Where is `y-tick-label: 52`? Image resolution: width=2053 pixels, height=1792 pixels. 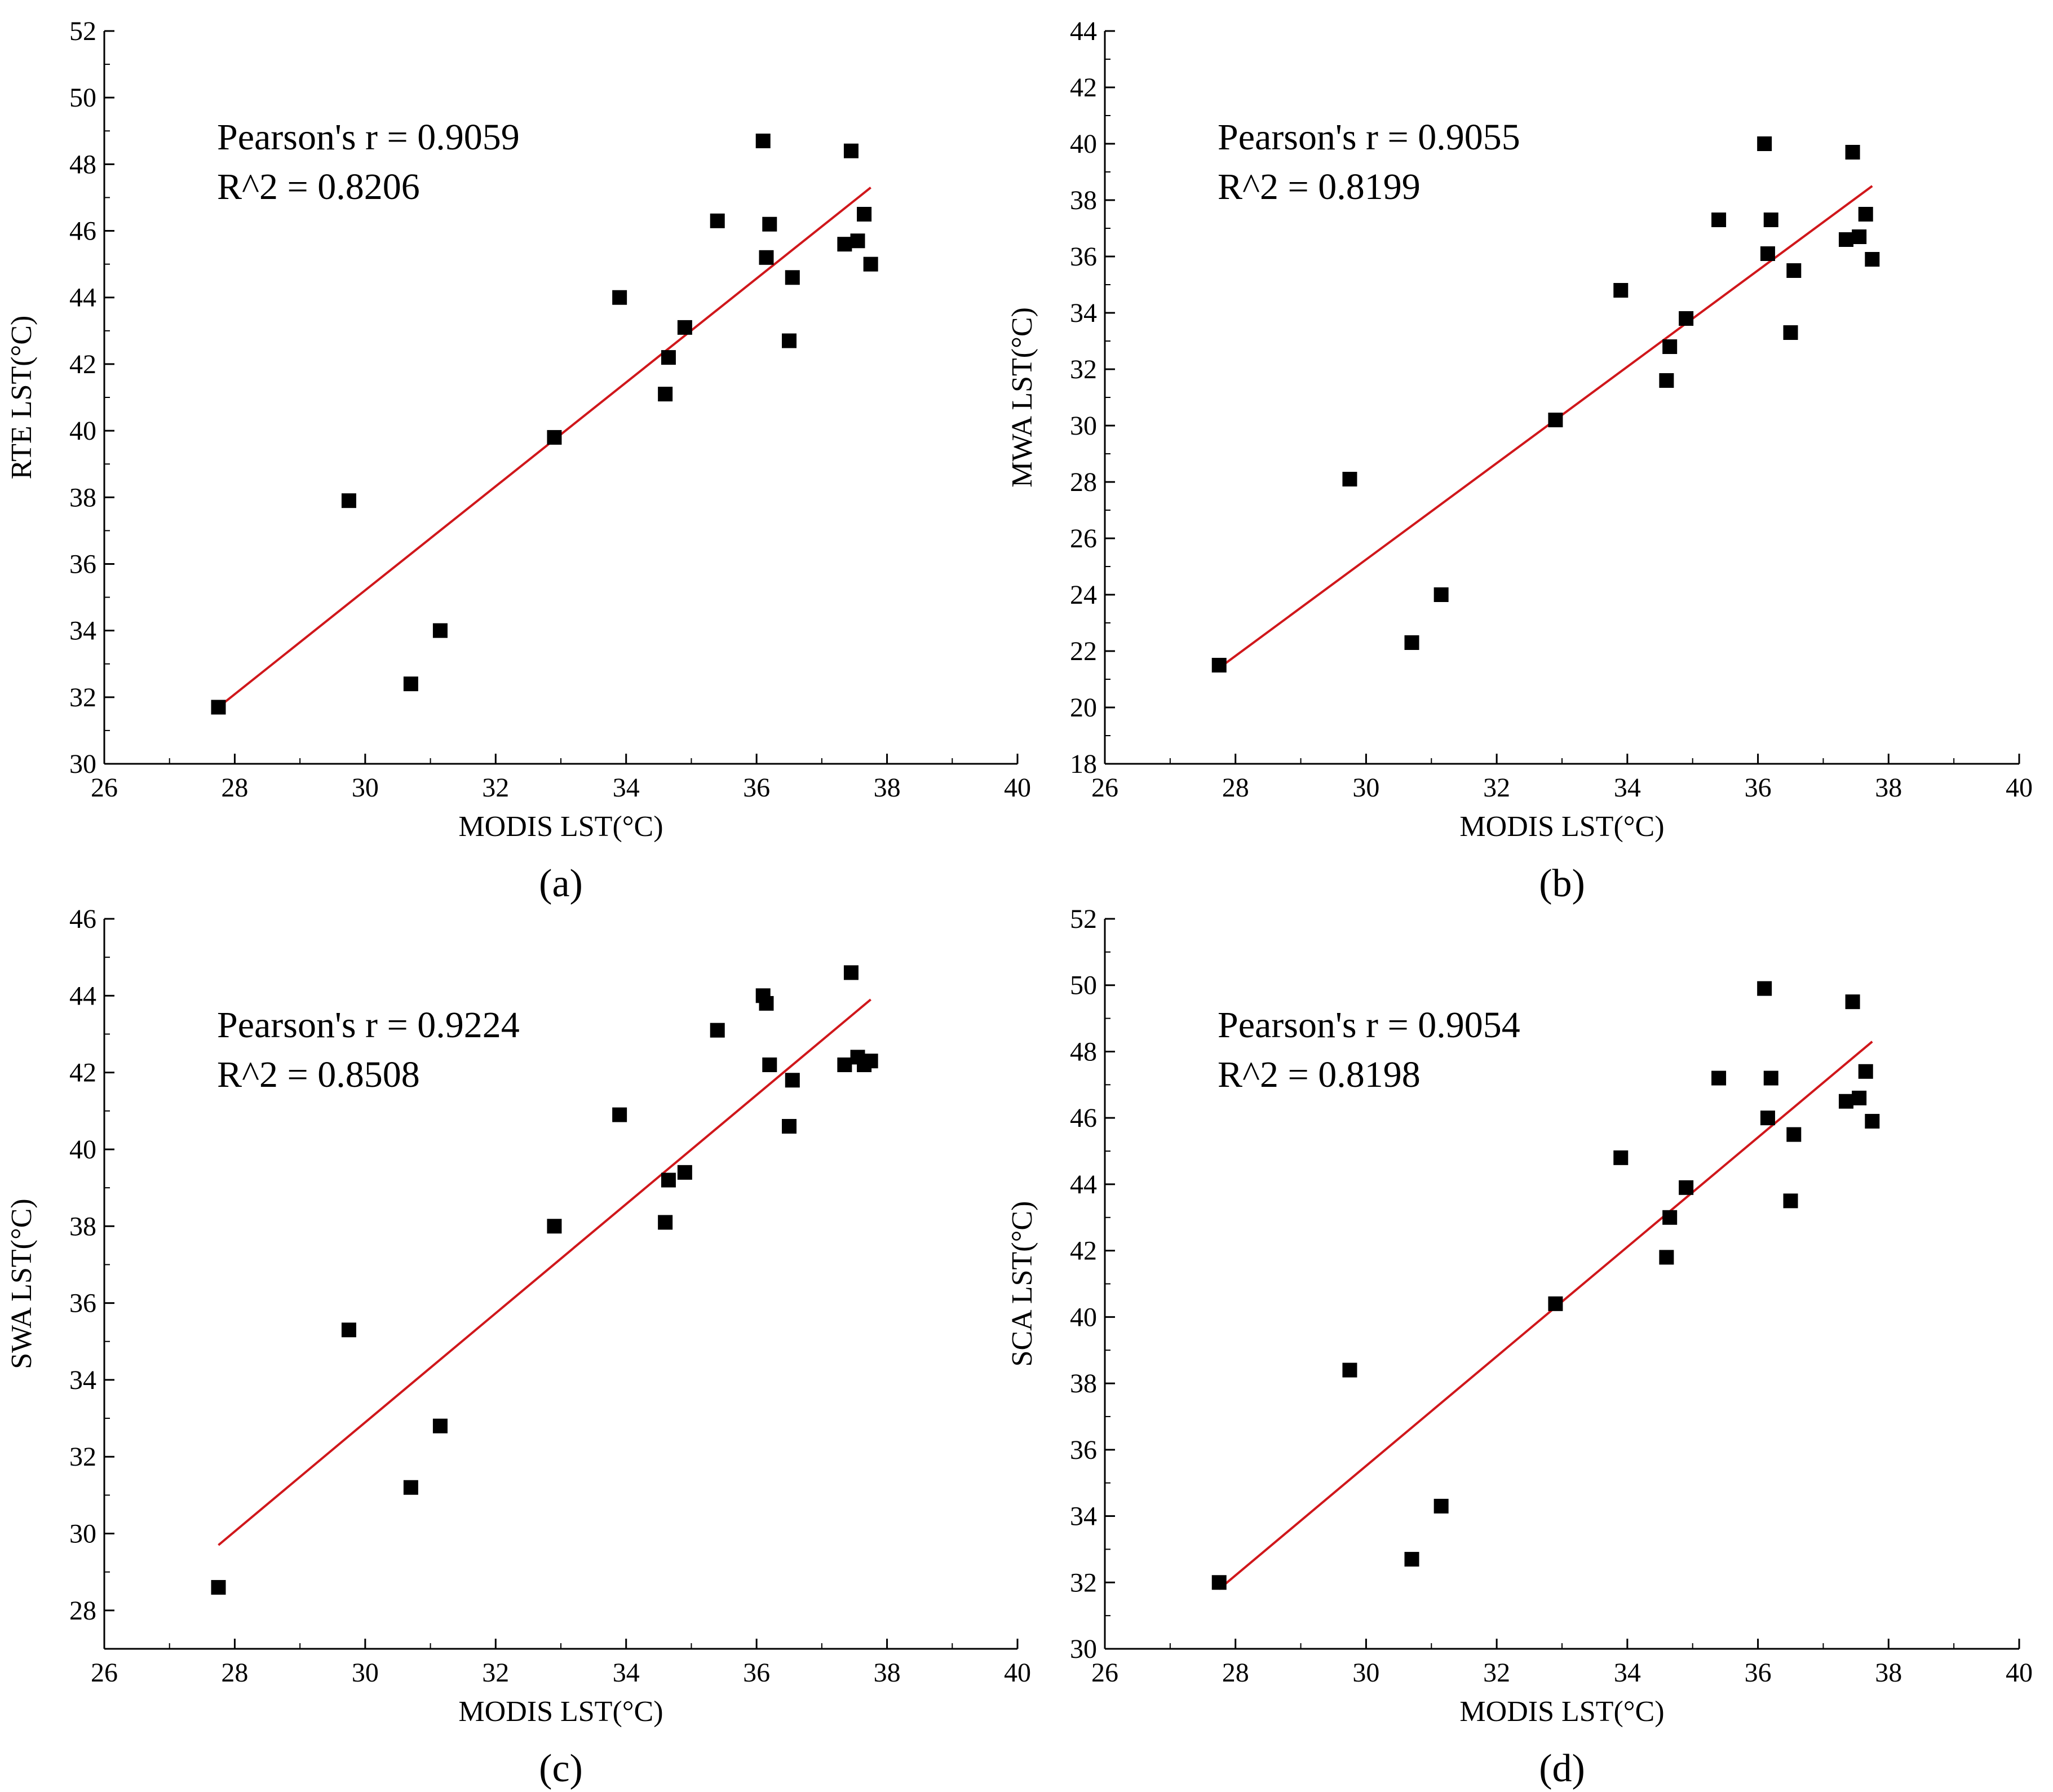
y-tick-label: 52 is located at coordinates (1083, 919).